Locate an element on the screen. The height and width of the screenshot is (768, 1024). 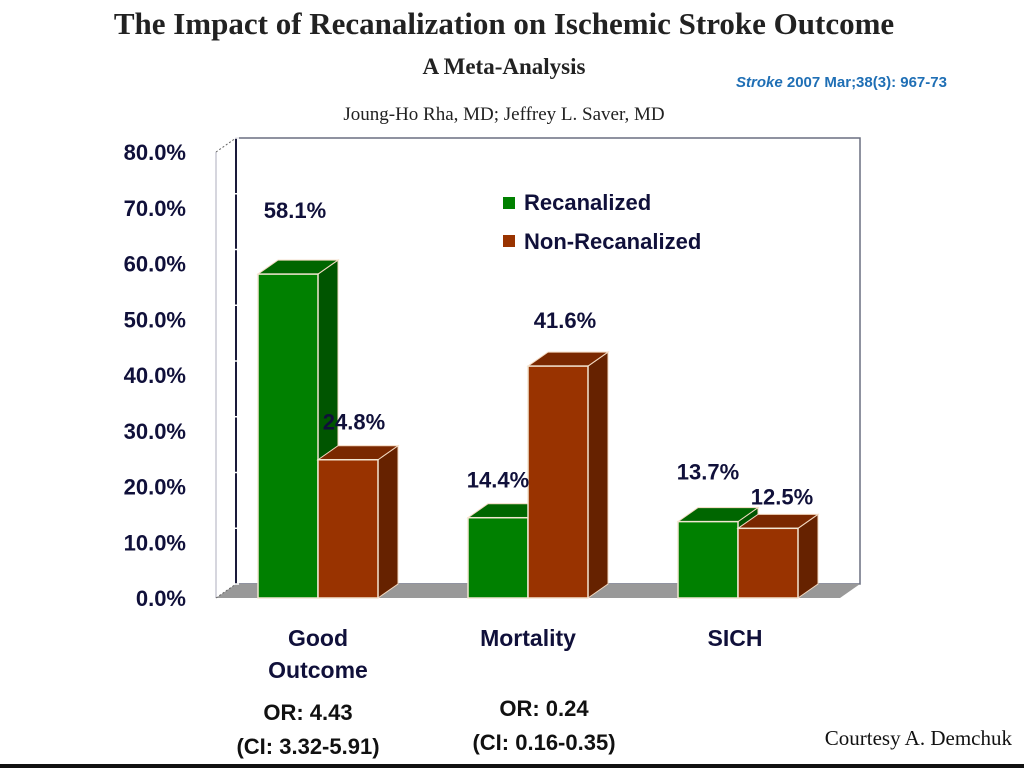
category-label-sich: SICH is located at coordinates (735, 638).